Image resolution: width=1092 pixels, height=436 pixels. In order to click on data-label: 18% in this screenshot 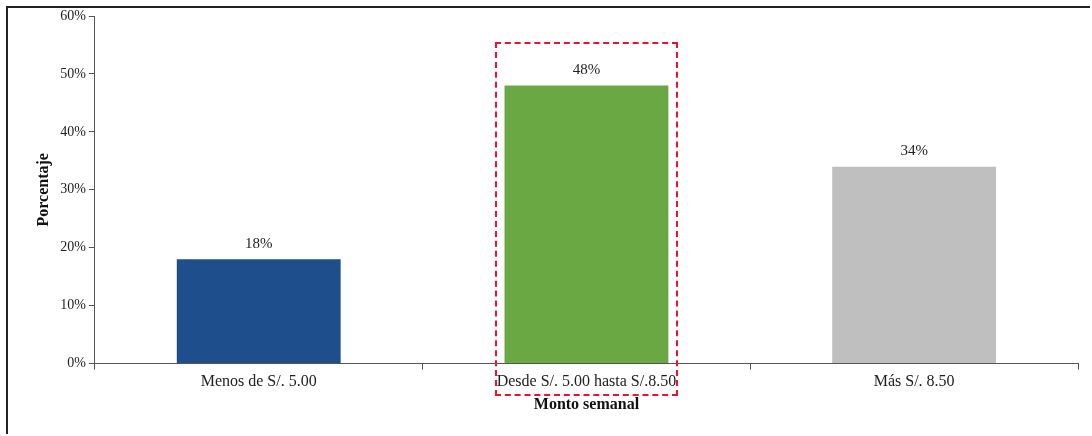, I will do `click(258, 242)`.